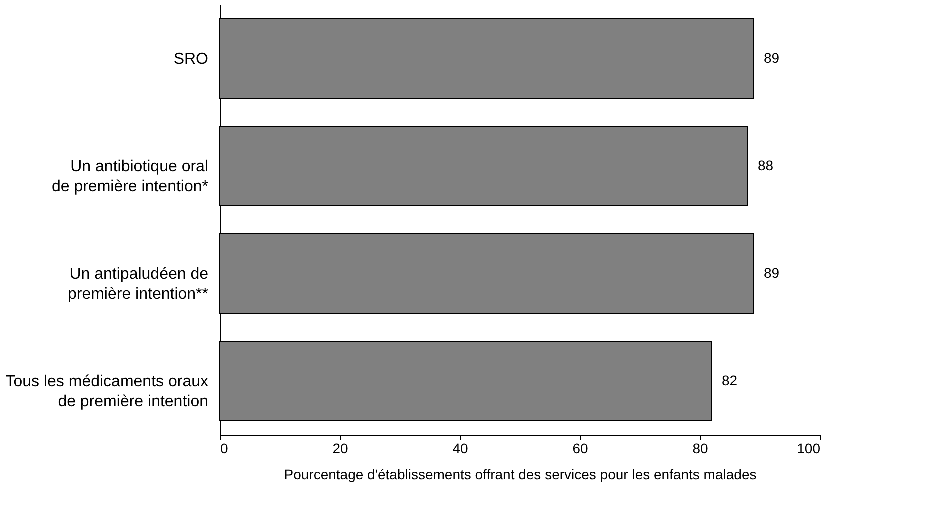  Describe the element at coordinates (138, 284) in the screenshot. I see `y-tick-label: Un antipaludéen de première intention**` at that location.